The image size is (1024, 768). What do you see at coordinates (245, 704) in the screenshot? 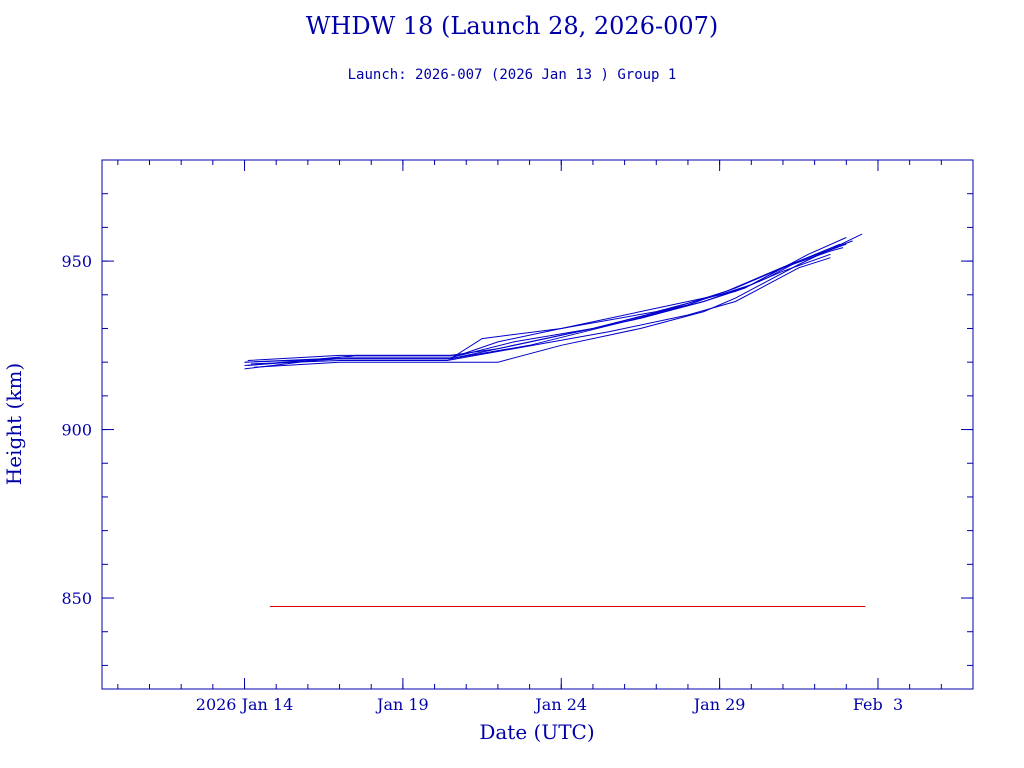
I see `x-tick-label: 2026 Jan 14` at bounding box center [245, 704].